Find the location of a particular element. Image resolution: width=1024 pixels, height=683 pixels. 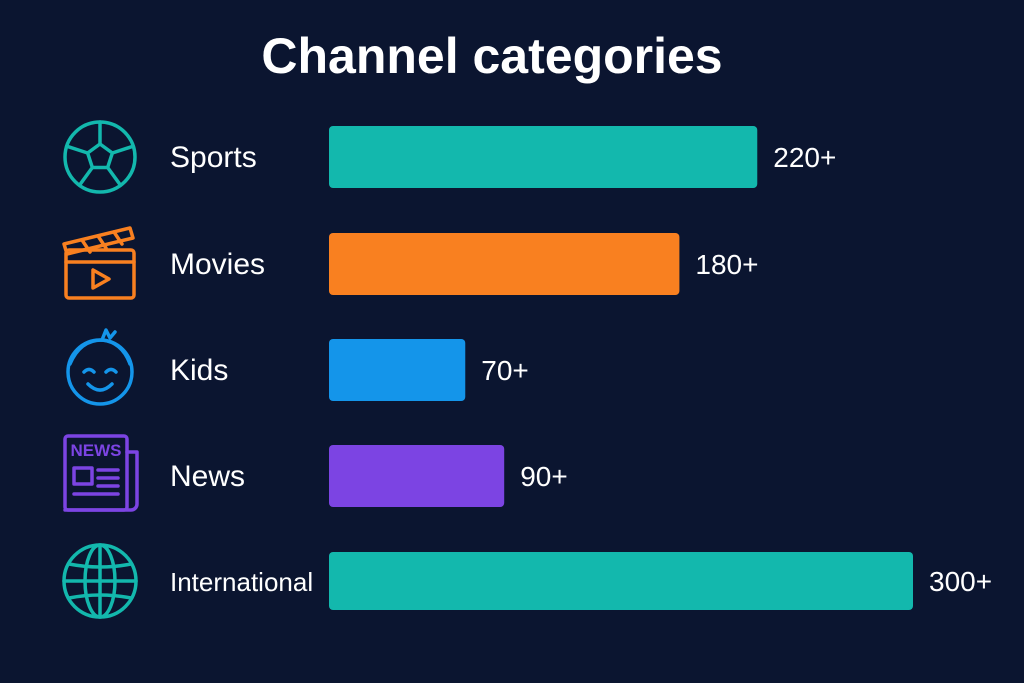

category-label: Movies is located at coordinates (217, 264).